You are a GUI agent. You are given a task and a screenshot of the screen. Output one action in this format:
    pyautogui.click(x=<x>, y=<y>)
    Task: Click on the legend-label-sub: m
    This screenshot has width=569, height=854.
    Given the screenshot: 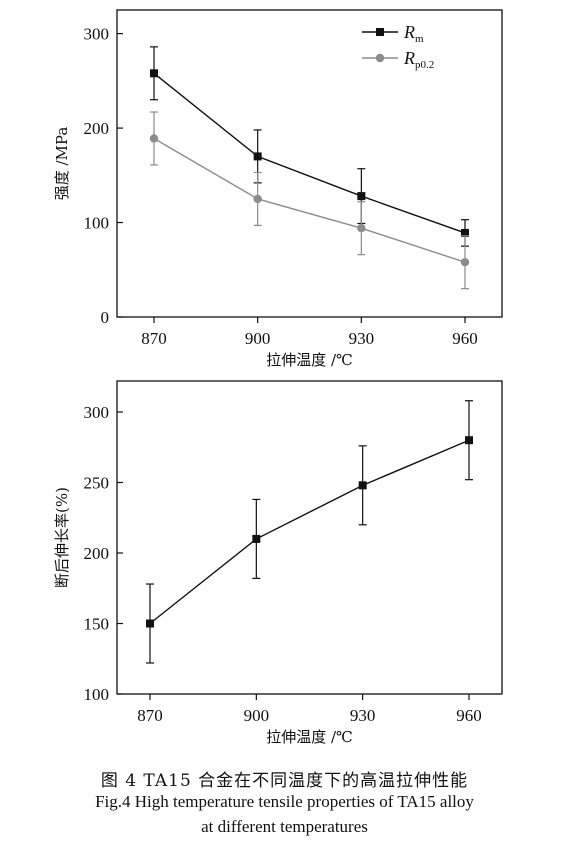 What is the action you would take?
    pyautogui.click(x=419, y=39)
    